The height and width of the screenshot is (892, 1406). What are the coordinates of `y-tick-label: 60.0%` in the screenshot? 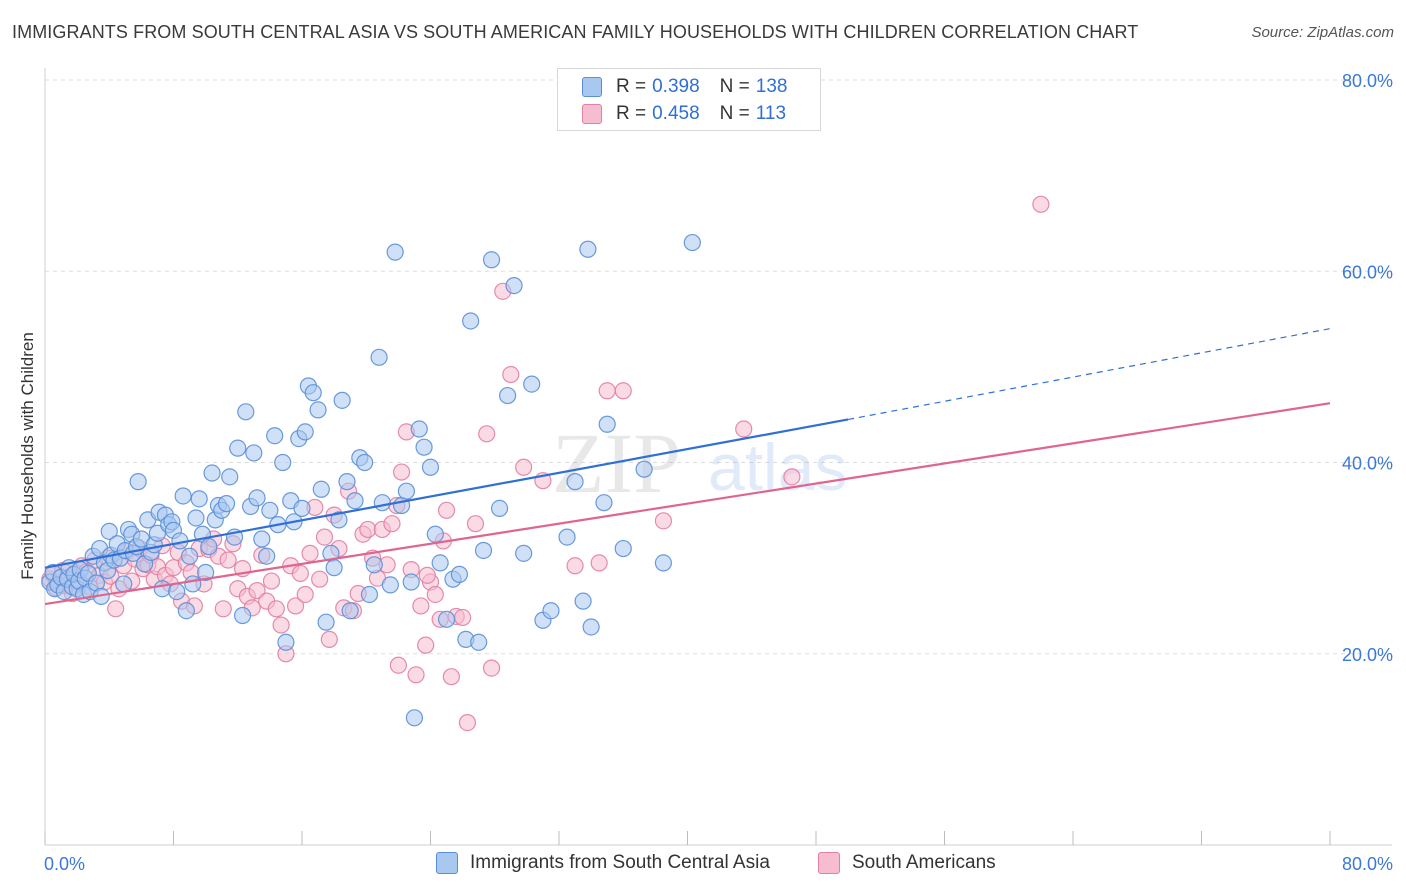 It's located at (1367, 272).